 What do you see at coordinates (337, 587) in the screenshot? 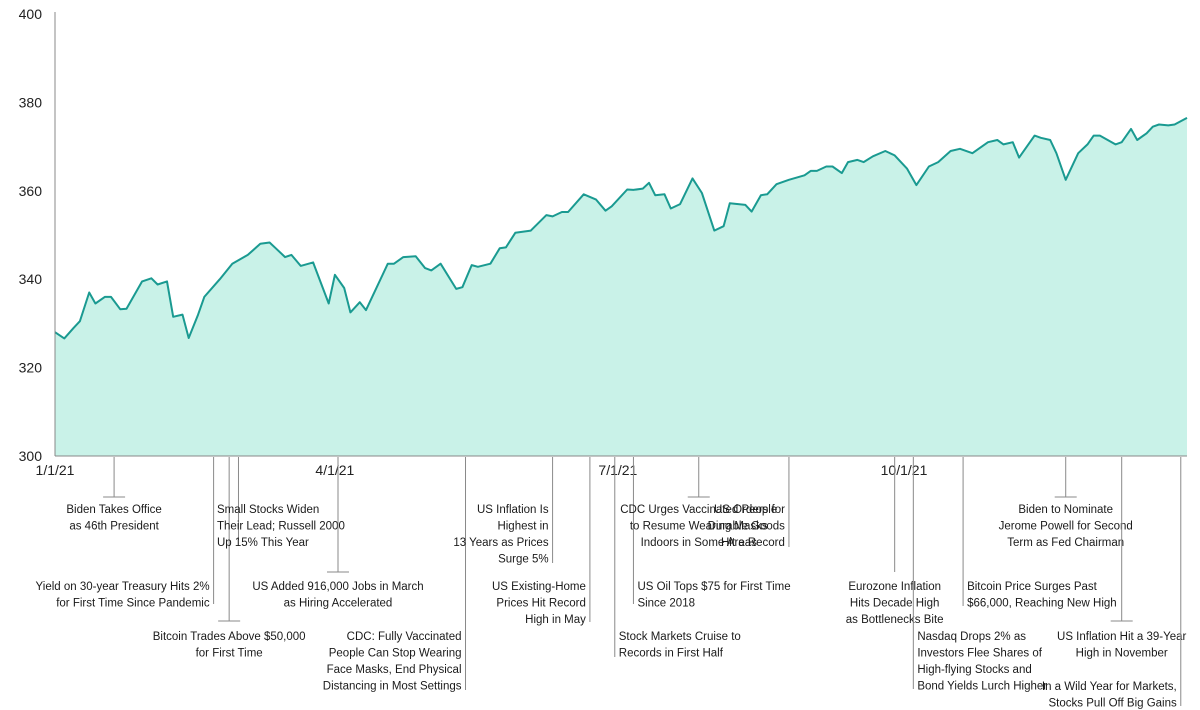
I see `annotation-text: US Added 916,000 Jobs in March` at bounding box center [337, 587].